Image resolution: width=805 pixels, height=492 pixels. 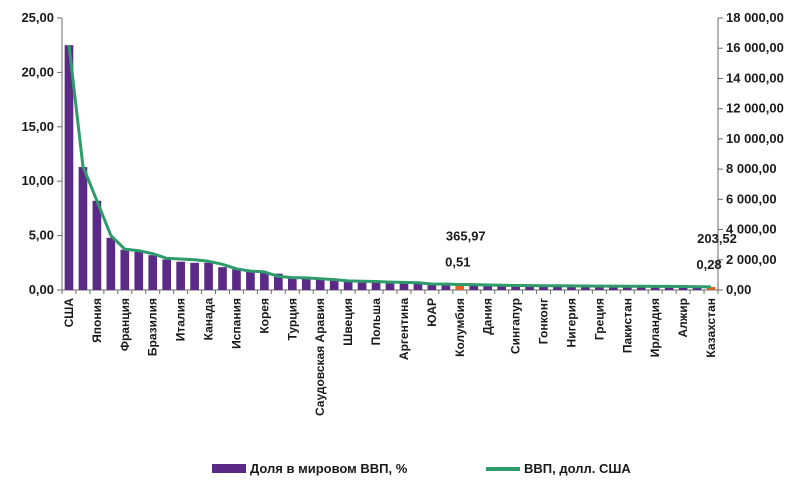 I want to click on x-category-label: Пакистан, so click(x=627, y=325).